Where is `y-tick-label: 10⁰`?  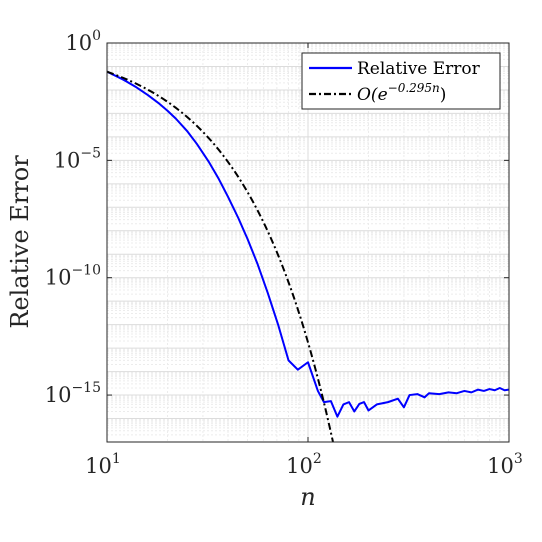 y-tick-label: 10⁰ is located at coordinates (83, 41).